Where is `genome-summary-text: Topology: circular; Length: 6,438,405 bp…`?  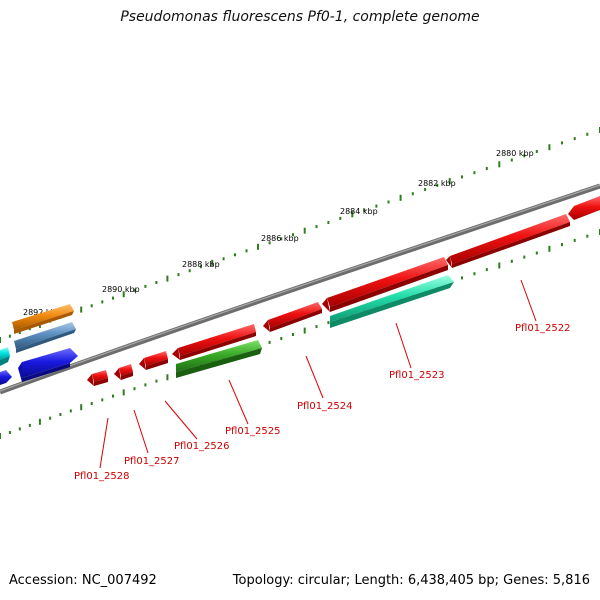 genome-summary-text: Topology: circular; Length: 6,438,405 bp… is located at coordinates (411, 580).